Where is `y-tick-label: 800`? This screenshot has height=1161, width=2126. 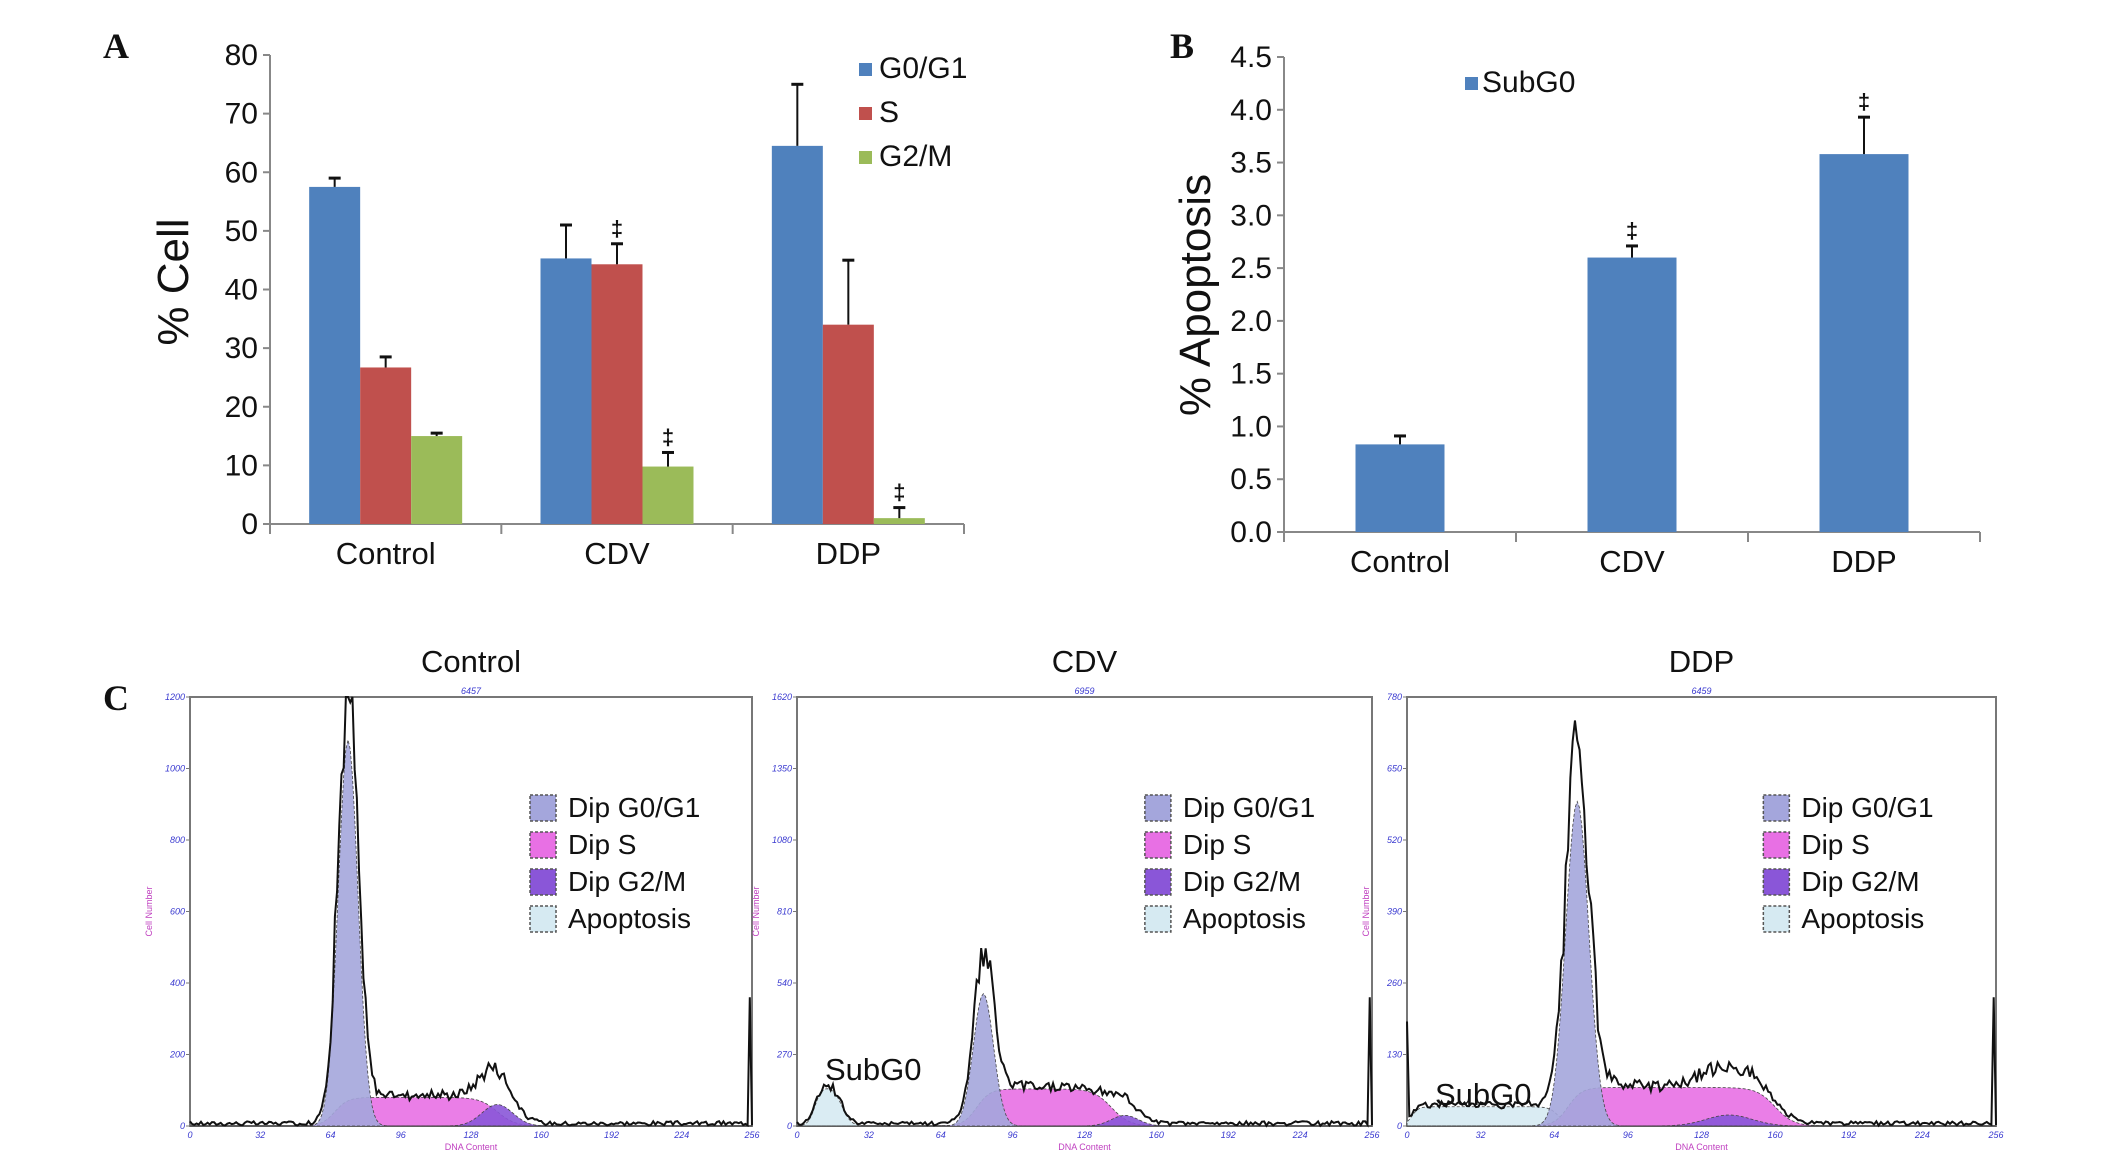
y-tick-label: 800 is located at coordinates (177, 840).